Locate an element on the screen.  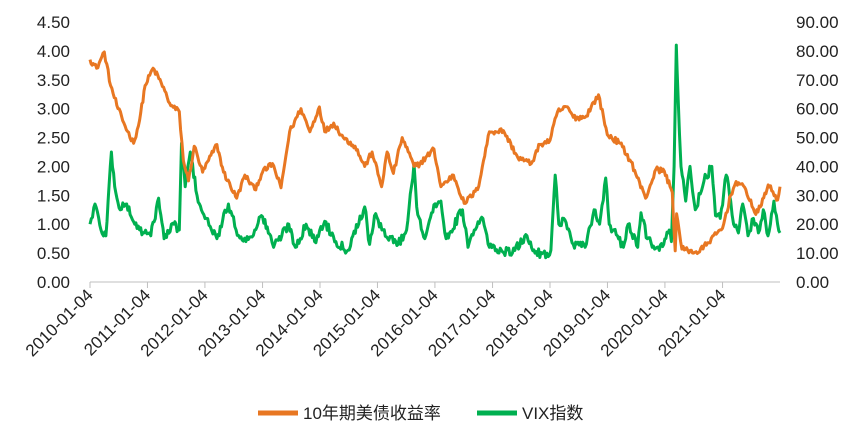
left-axis-tick-label: 1.50 is located at coordinates (53, 195).